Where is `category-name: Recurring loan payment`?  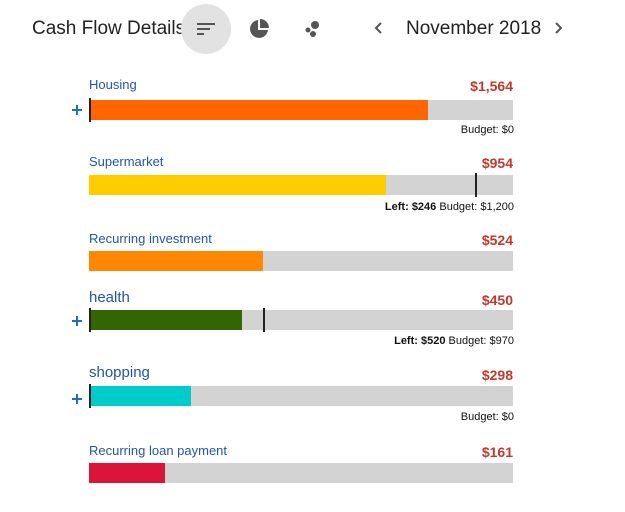 category-name: Recurring loan payment is located at coordinates (158, 450).